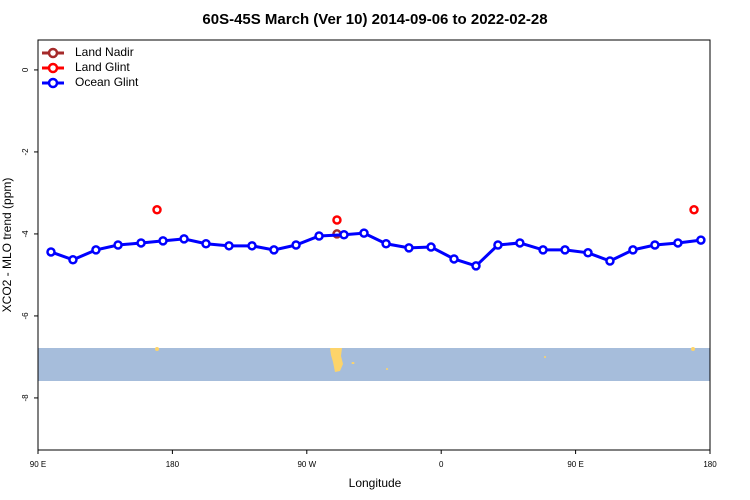 Image resolution: width=750 pixels, height=500 pixels. I want to click on x-tick-label: 0, so click(441, 464).